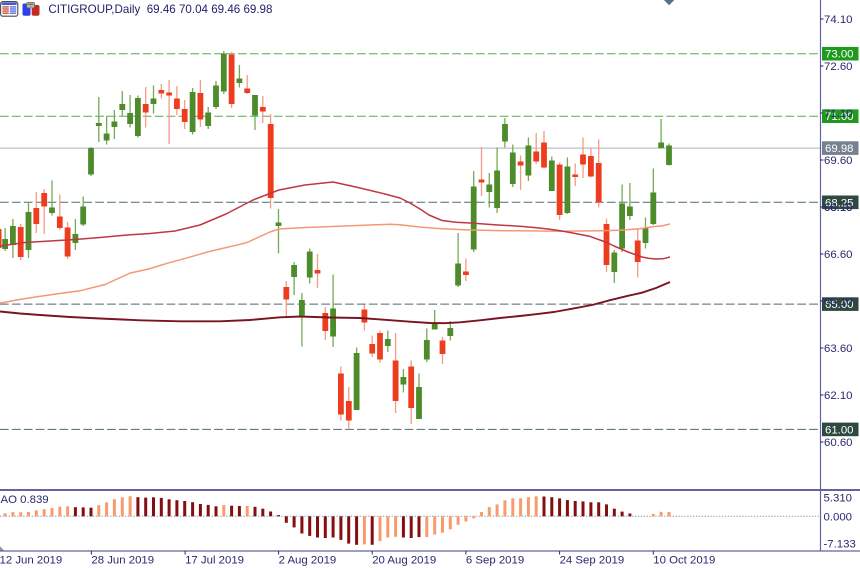 The image size is (860, 568). What do you see at coordinates (838, 114) in the screenshot?
I see `svg-text: 71.10` at bounding box center [838, 114].